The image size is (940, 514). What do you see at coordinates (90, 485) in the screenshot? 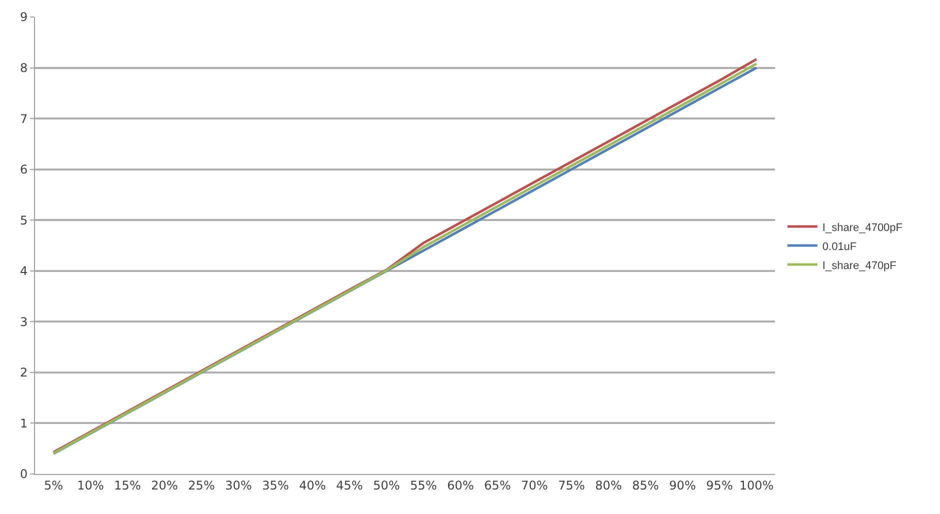
I see `x-tick-label: 10%` at bounding box center [90, 485].